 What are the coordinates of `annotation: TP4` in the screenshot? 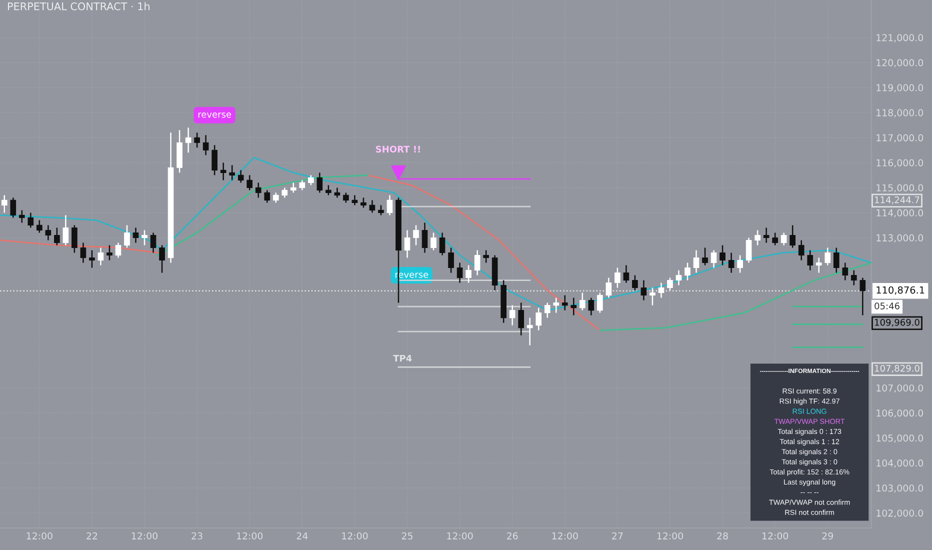 It's located at (402, 358).